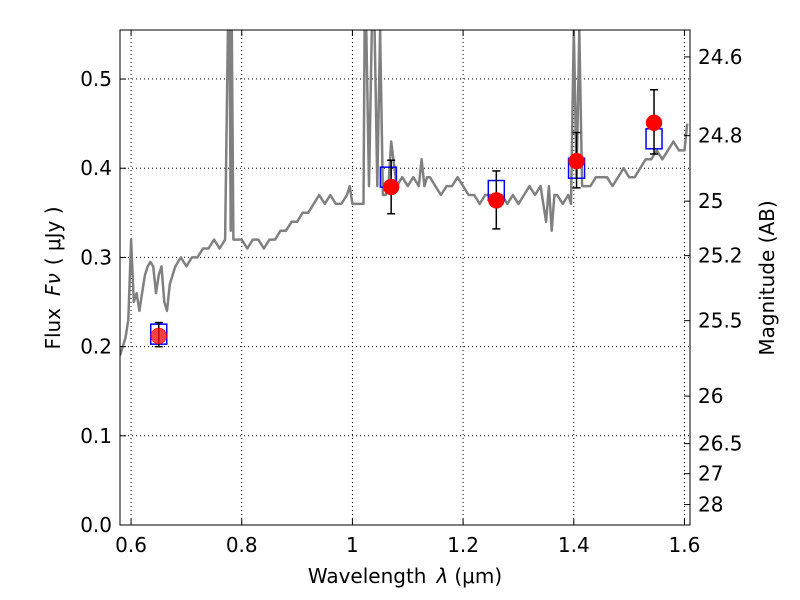 Image resolution: width=800 pixels, height=600 pixels. What do you see at coordinates (710, 505) in the screenshot?
I see `y2-tick-label: 28` at bounding box center [710, 505].